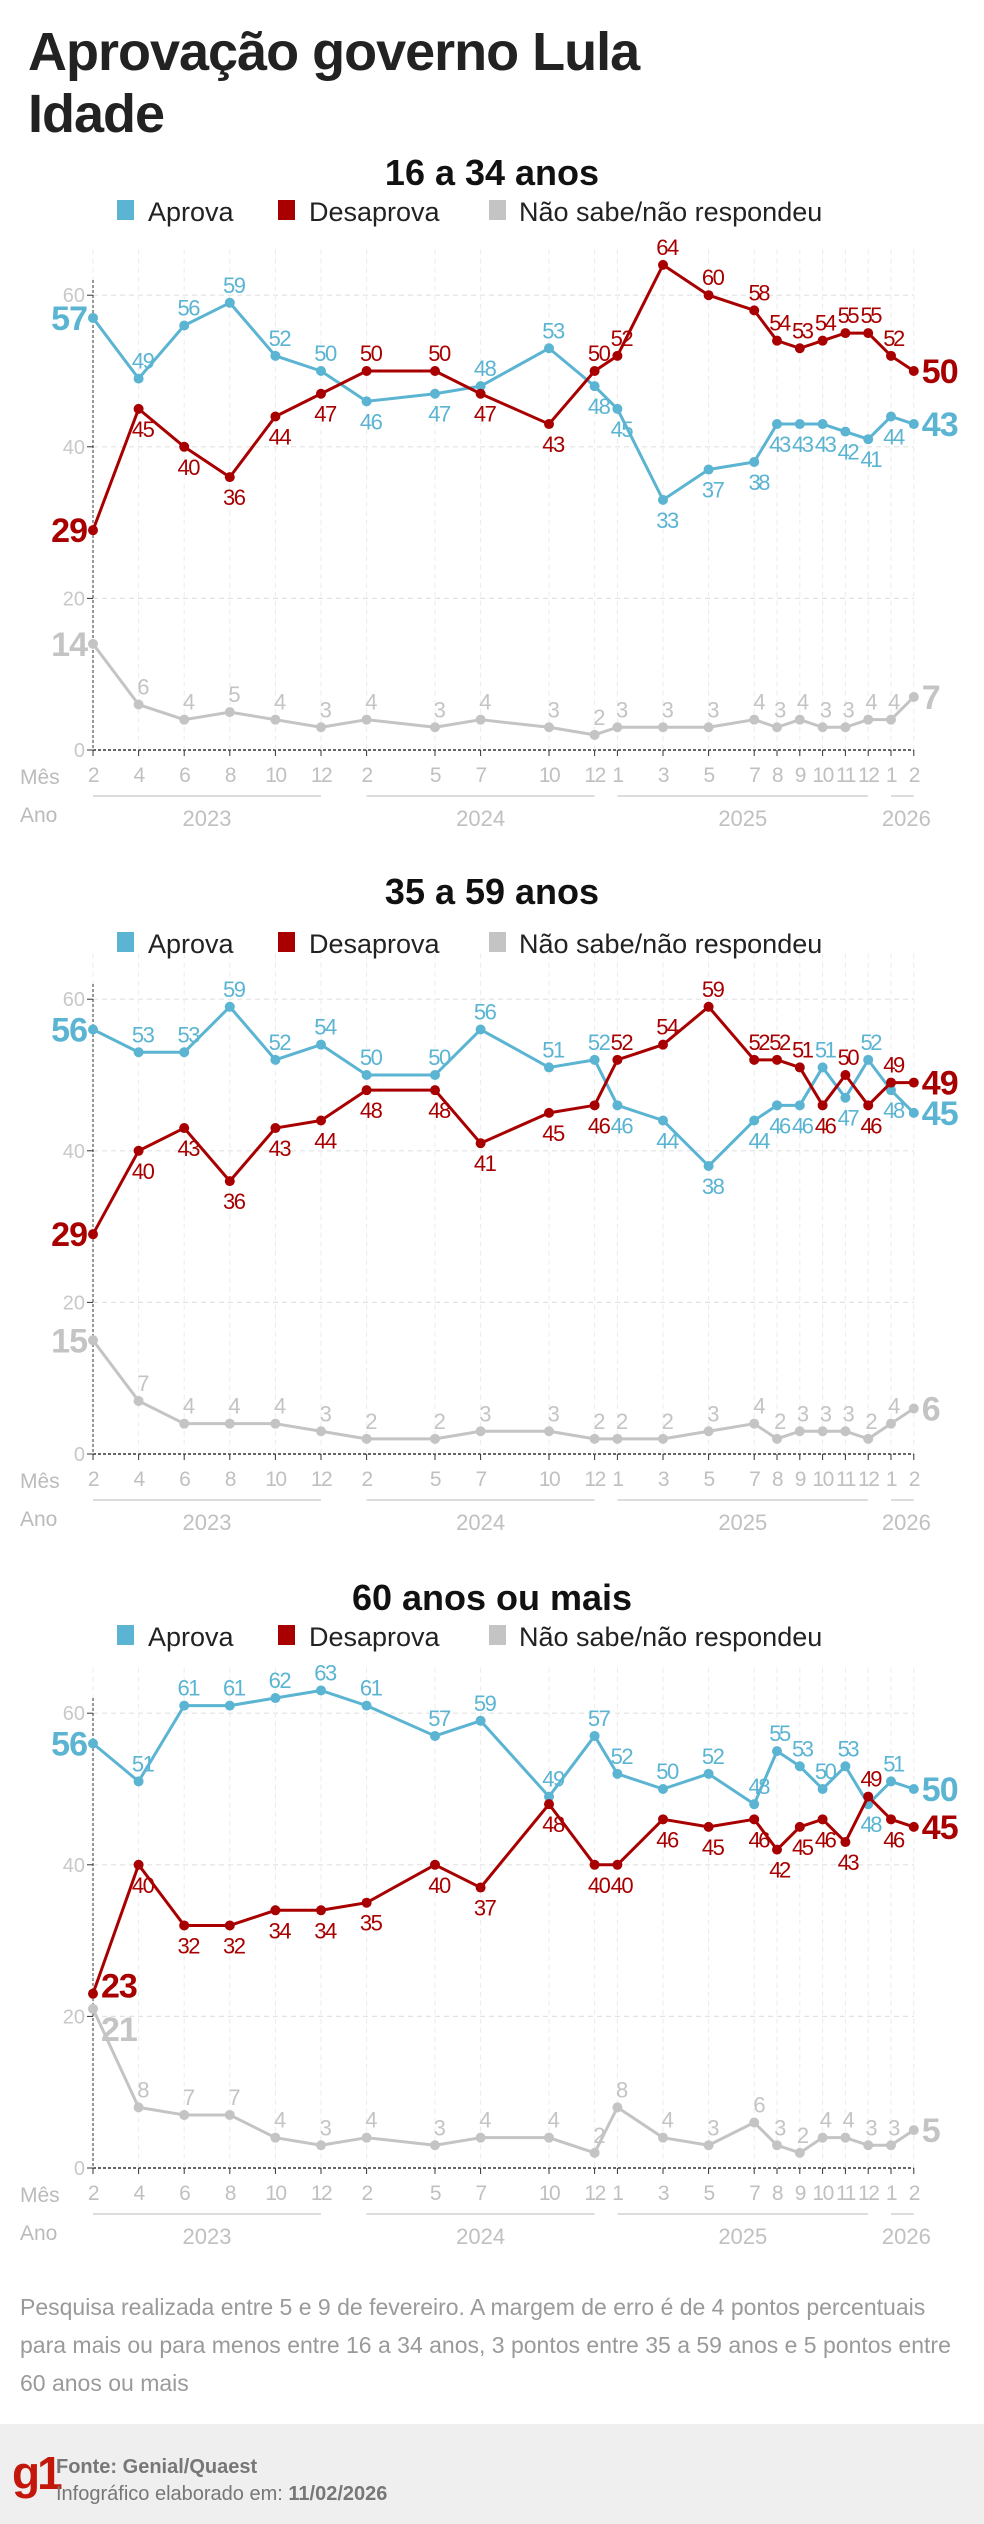  Describe the element at coordinates (234, 285) in the screenshot. I see `data-label-aprova: 59` at that location.